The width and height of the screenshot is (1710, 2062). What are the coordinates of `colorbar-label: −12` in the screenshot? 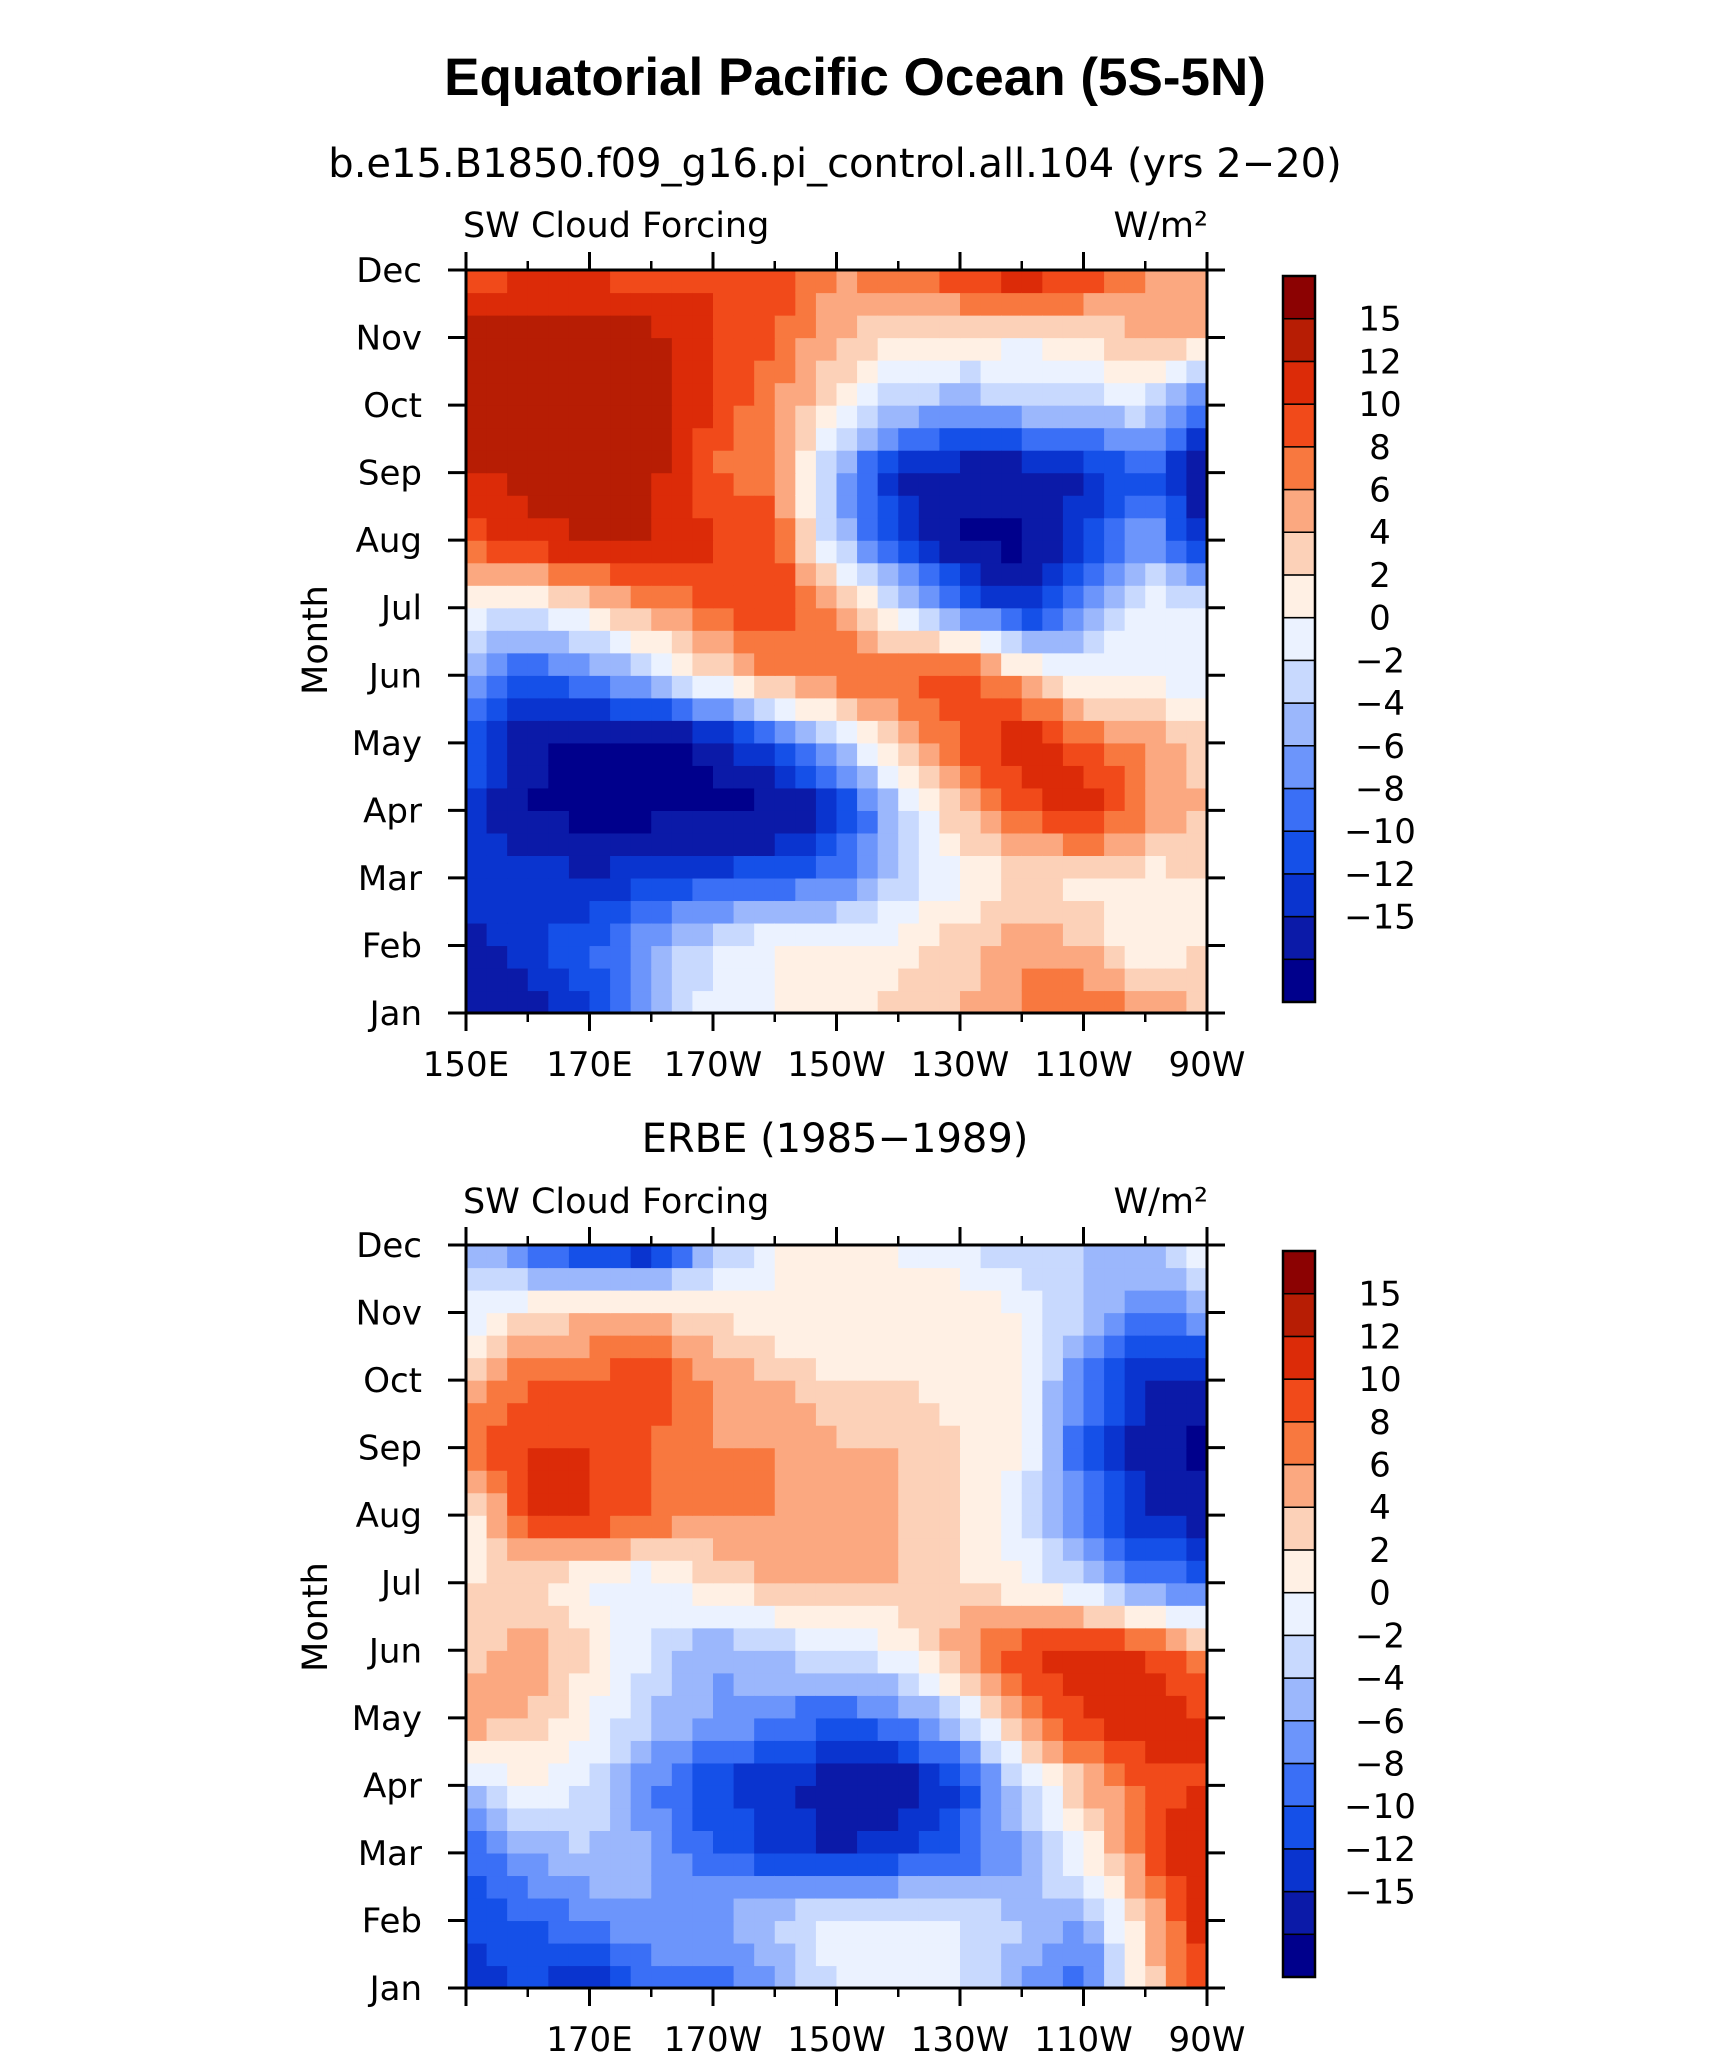 It's located at (1380, 875).